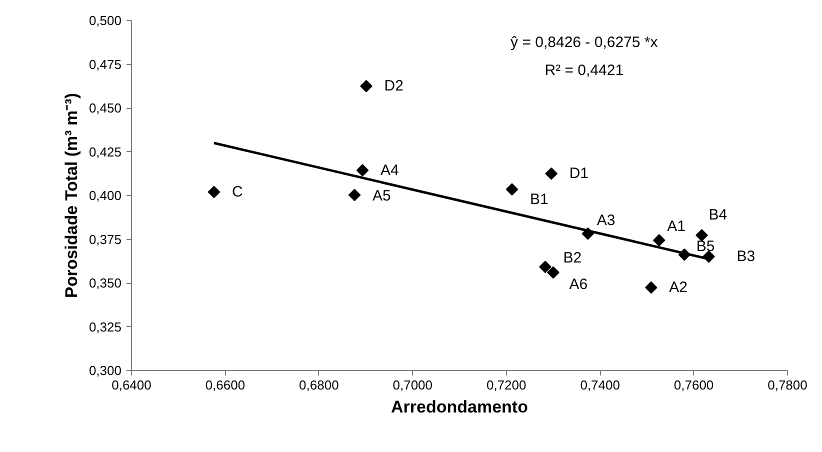 This screenshot has width=822, height=452. Describe the element at coordinates (105, 283) in the screenshot. I see `y-tick-label: 0,350` at that location.